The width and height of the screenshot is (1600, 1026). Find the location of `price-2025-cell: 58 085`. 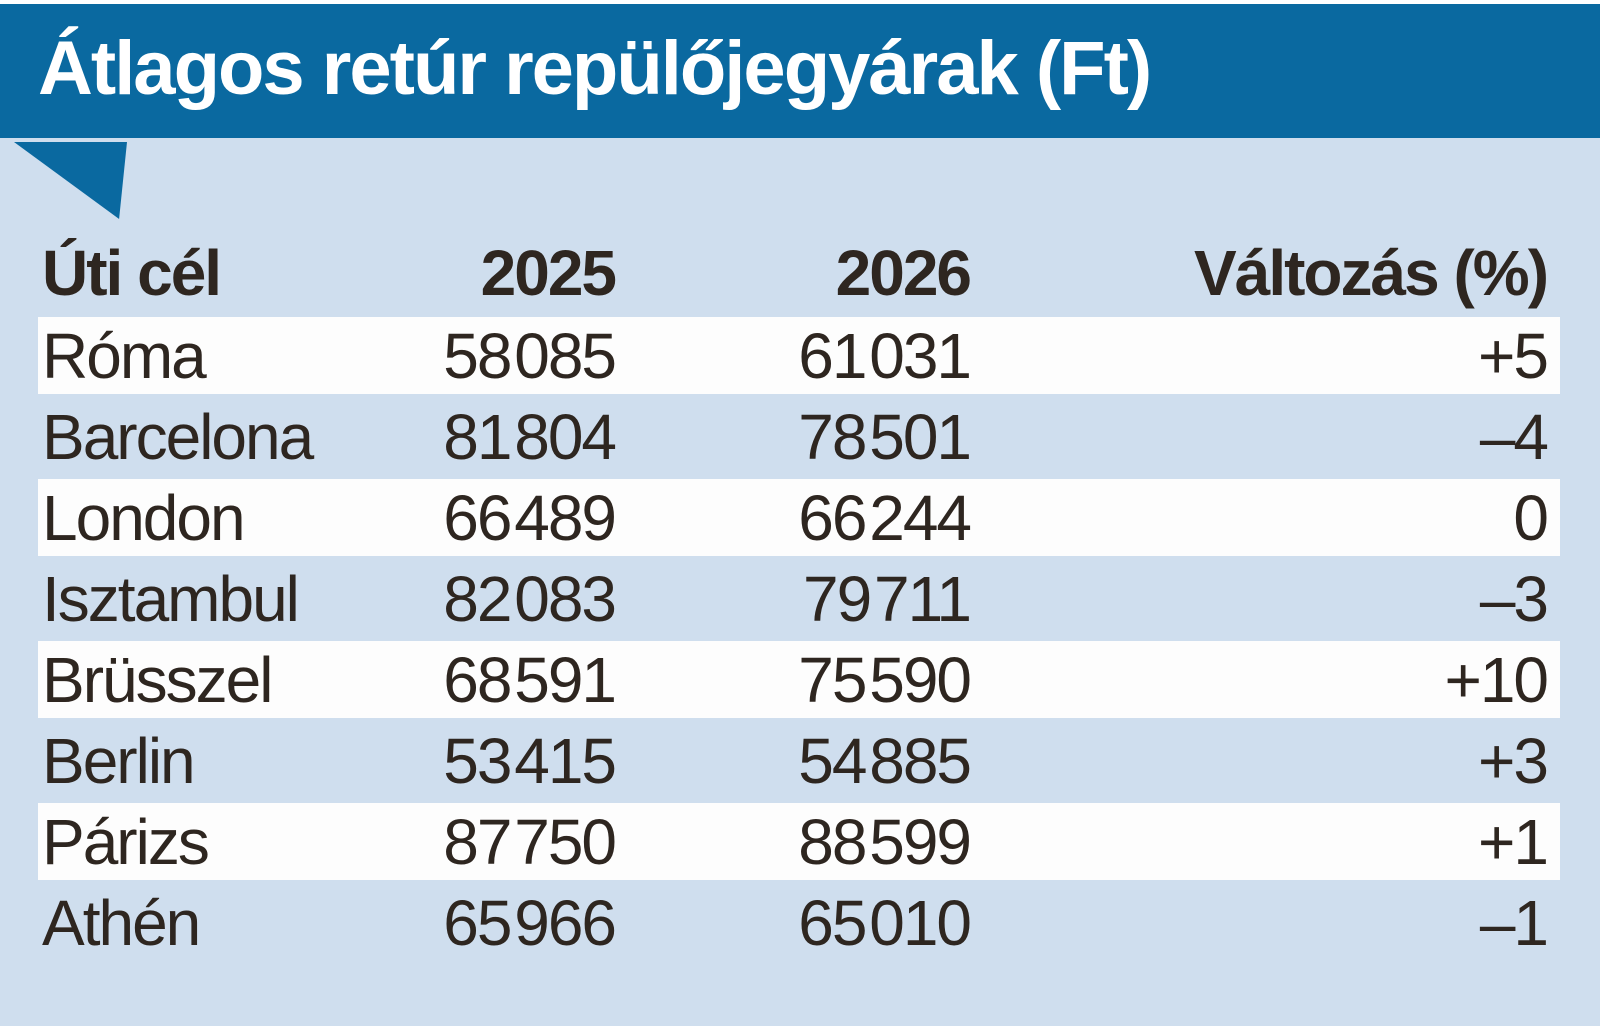

price-2025-cell: 58 085 is located at coordinates (530, 355).